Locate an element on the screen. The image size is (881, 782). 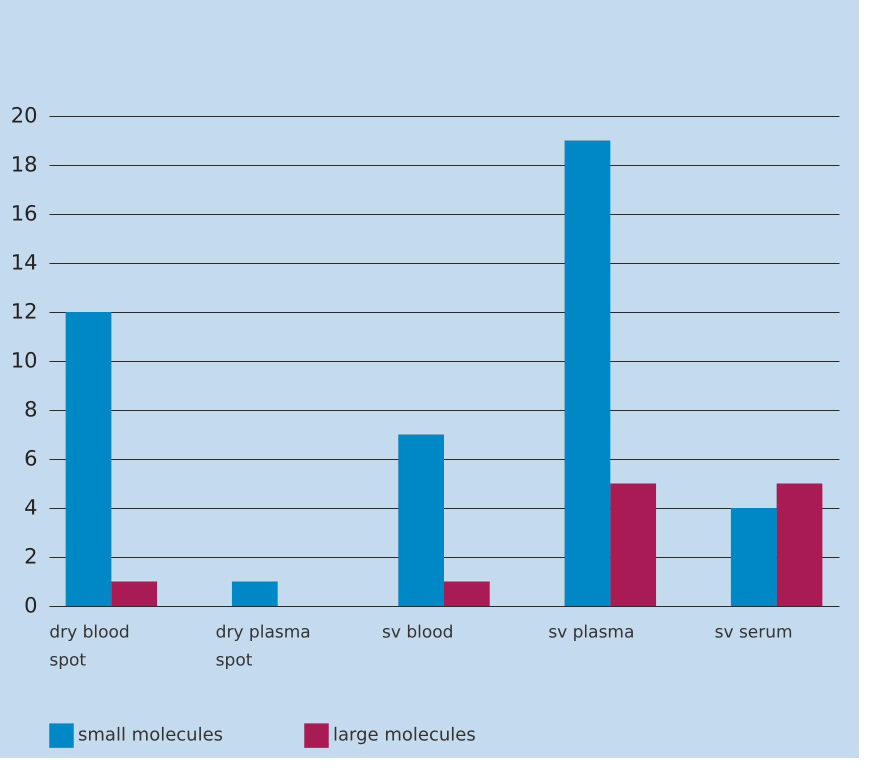
x-tick-label: dry blood spot is located at coordinates (89, 646).